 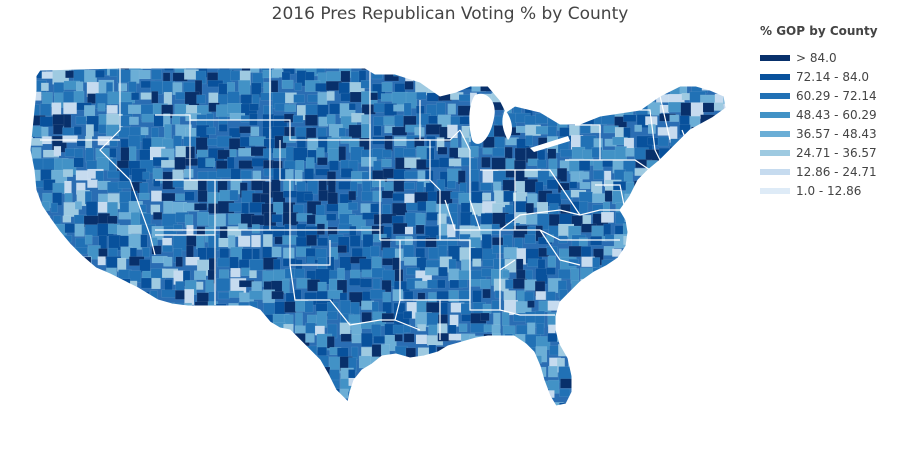 I want to click on legend-item: 24.71 - 36.57, so click(x=825, y=152).